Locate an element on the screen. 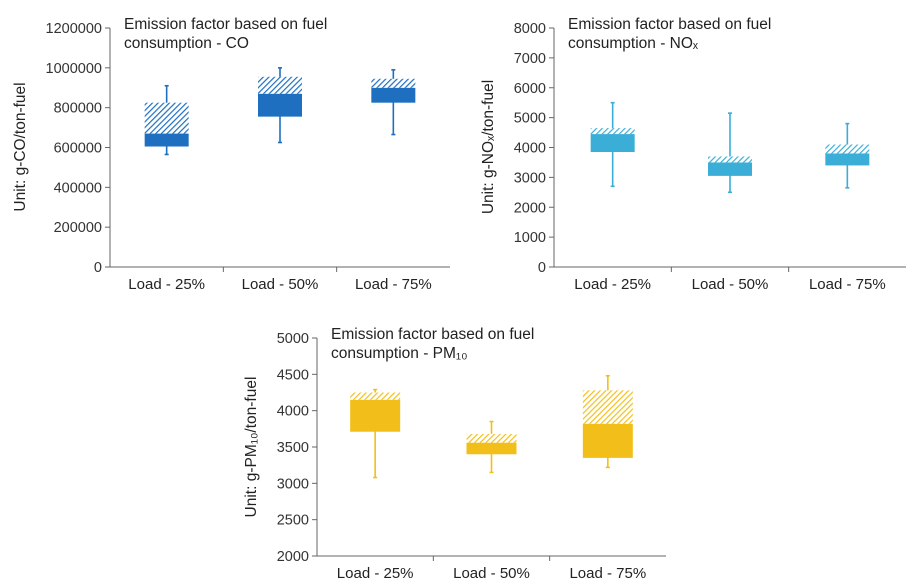 The height and width of the screenshot is (588, 911). y-axis-title: Unit: g-NOₓ/ton-fuel is located at coordinates (488, 147).